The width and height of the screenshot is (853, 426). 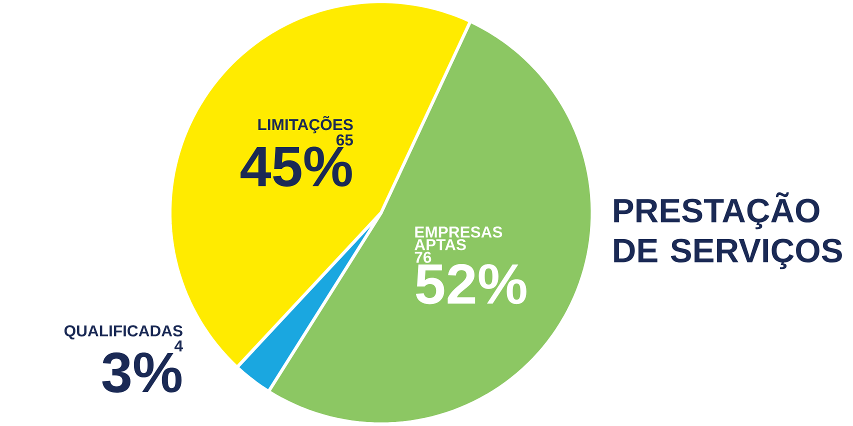 What do you see at coordinates (305, 125) in the screenshot?
I see `slice-label: LIMITAÇÕES` at bounding box center [305, 125].